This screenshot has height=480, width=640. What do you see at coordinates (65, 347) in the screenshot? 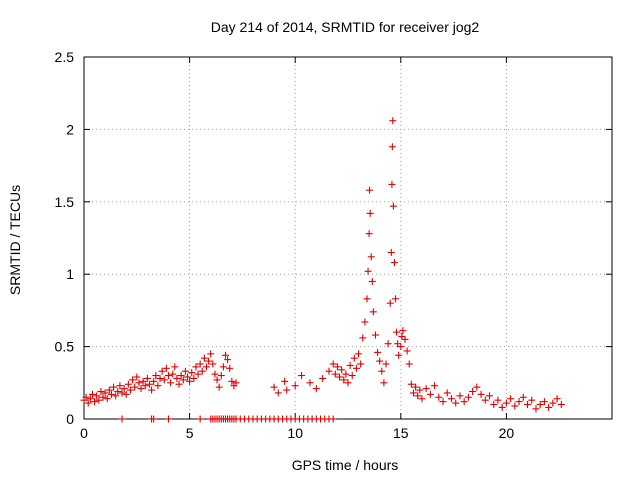
I see `y-tick-label: 0.5` at bounding box center [65, 347].